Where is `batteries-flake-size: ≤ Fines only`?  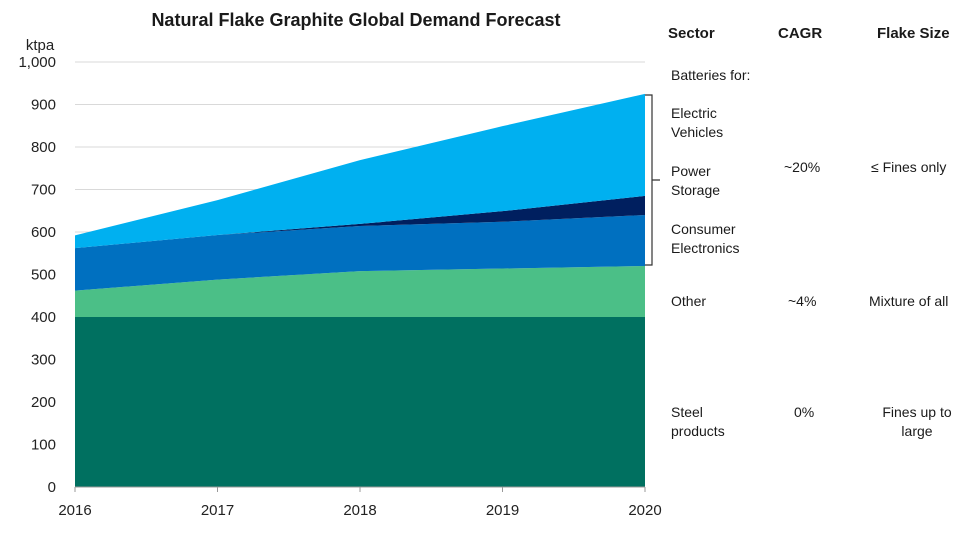 batteries-flake-size: ≤ Fines only is located at coordinates (909, 167).